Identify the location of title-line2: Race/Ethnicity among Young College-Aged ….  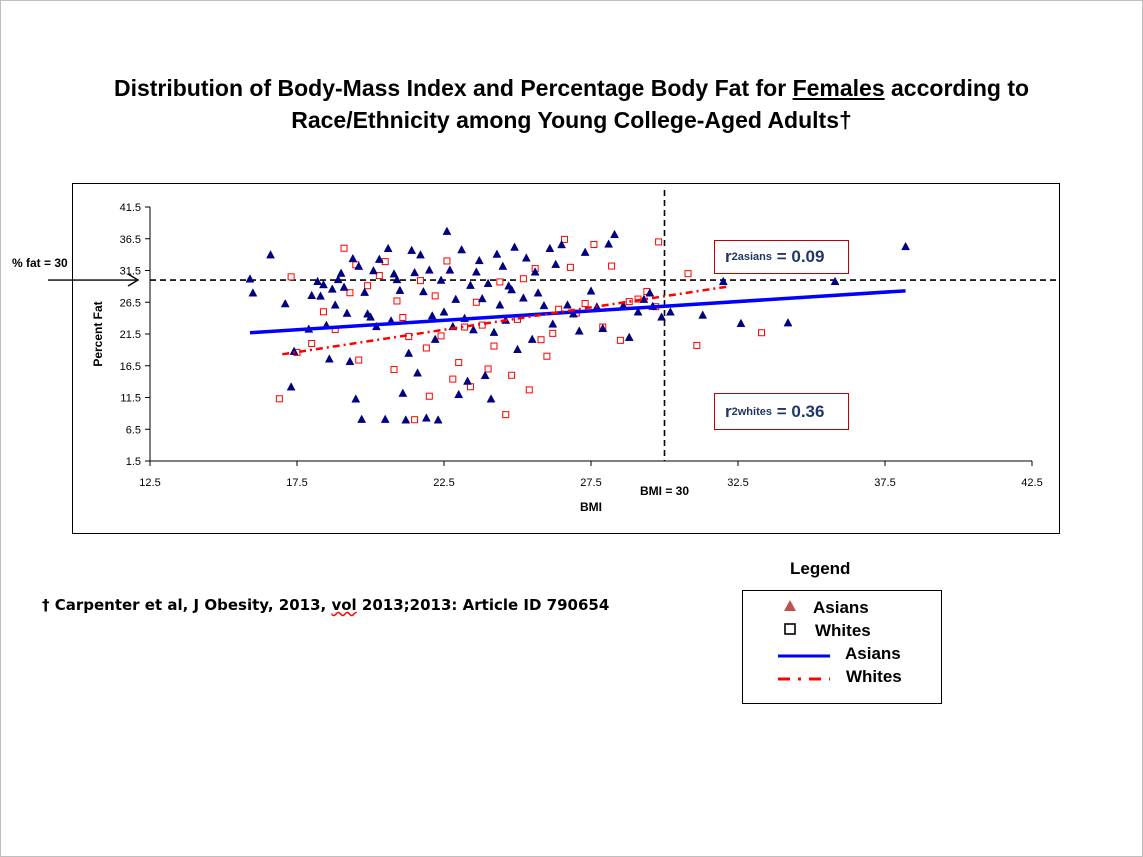
(571, 120).